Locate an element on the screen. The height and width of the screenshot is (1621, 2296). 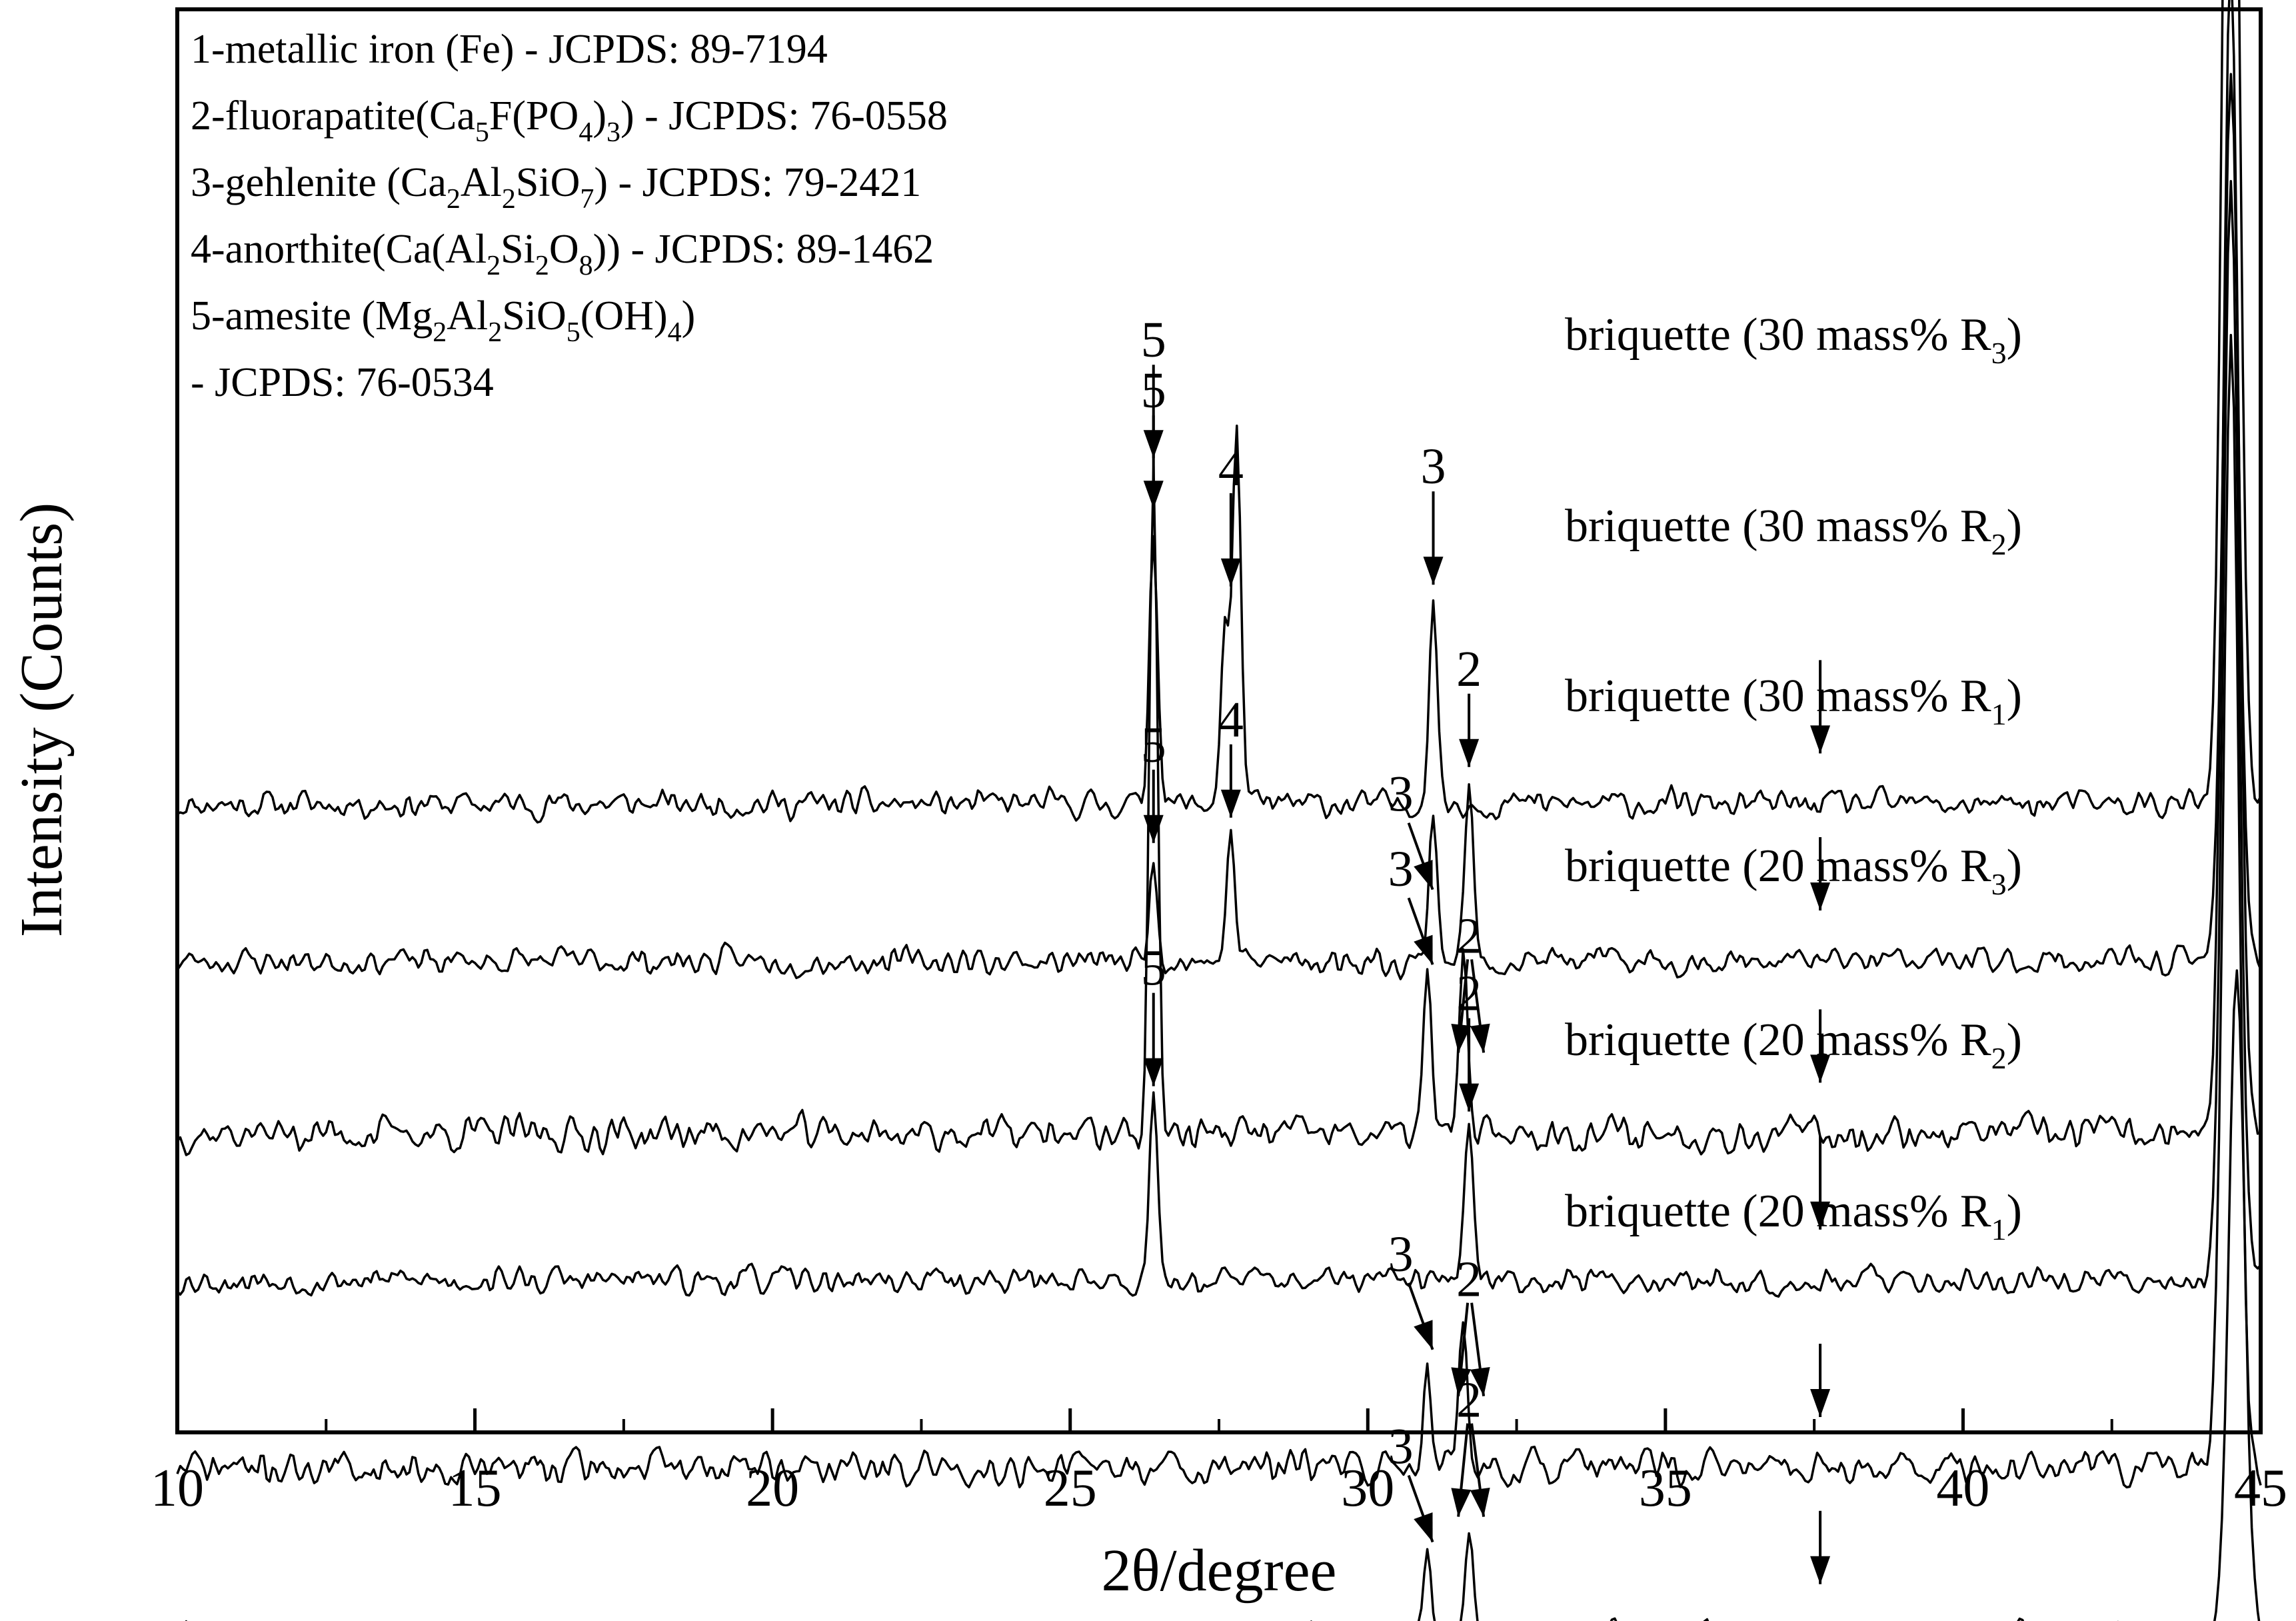
legend-text: 4-anorthite(Ca(Al is located at coordinates (339, 249).